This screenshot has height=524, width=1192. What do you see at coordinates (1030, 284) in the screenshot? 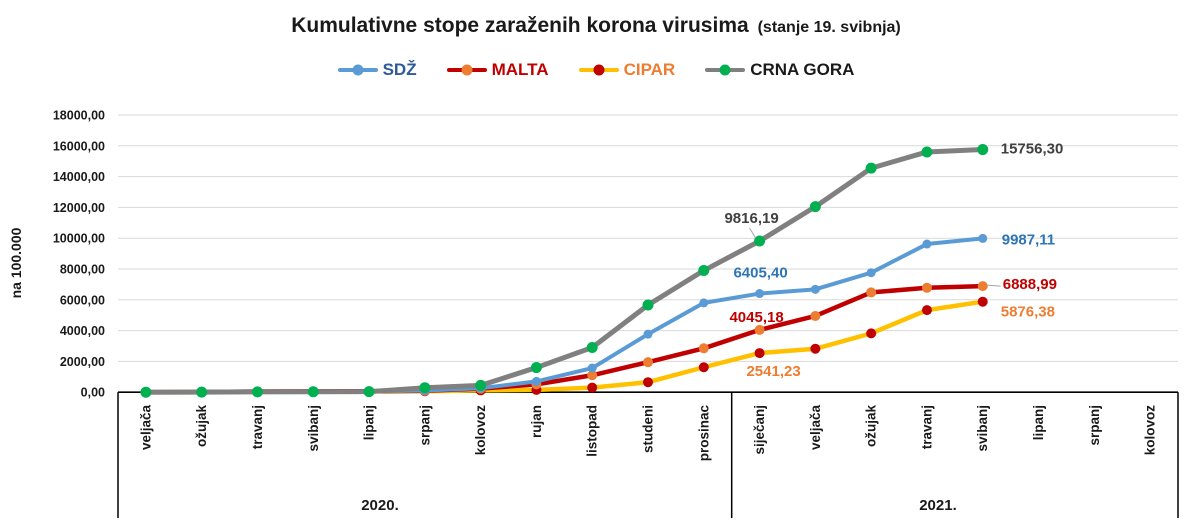
I see `data-label-malta: 6888,99` at bounding box center [1030, 284].